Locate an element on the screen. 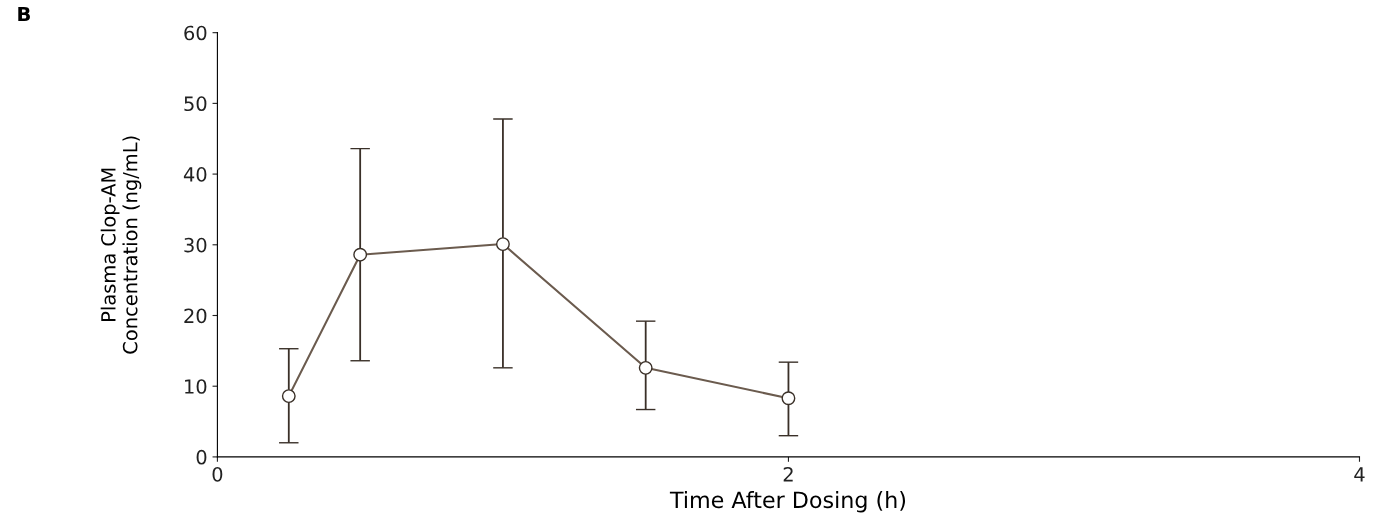 This screenshot has height=527, width=1376. y-tick-label: 30 is located at coordinates (195, 245).